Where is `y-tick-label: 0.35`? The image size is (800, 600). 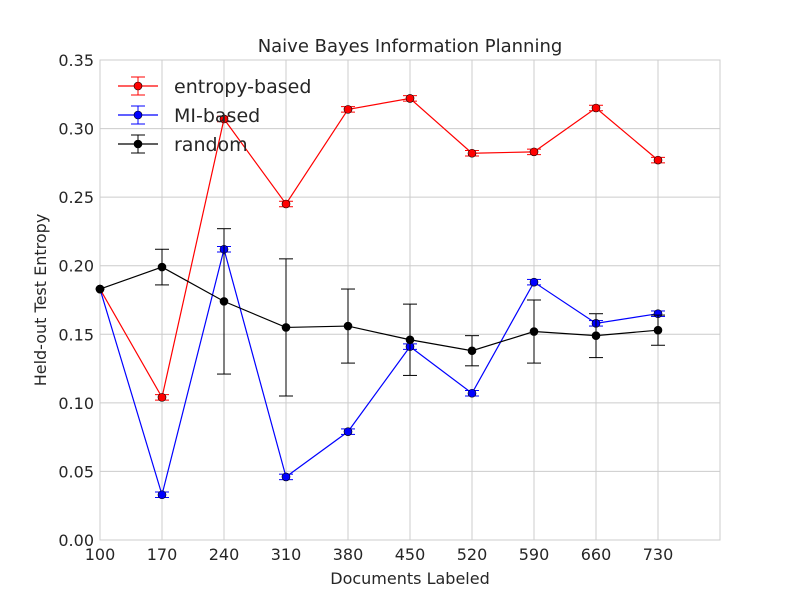
y-tick-label: 0.35 is located at coordinates (76, 60).